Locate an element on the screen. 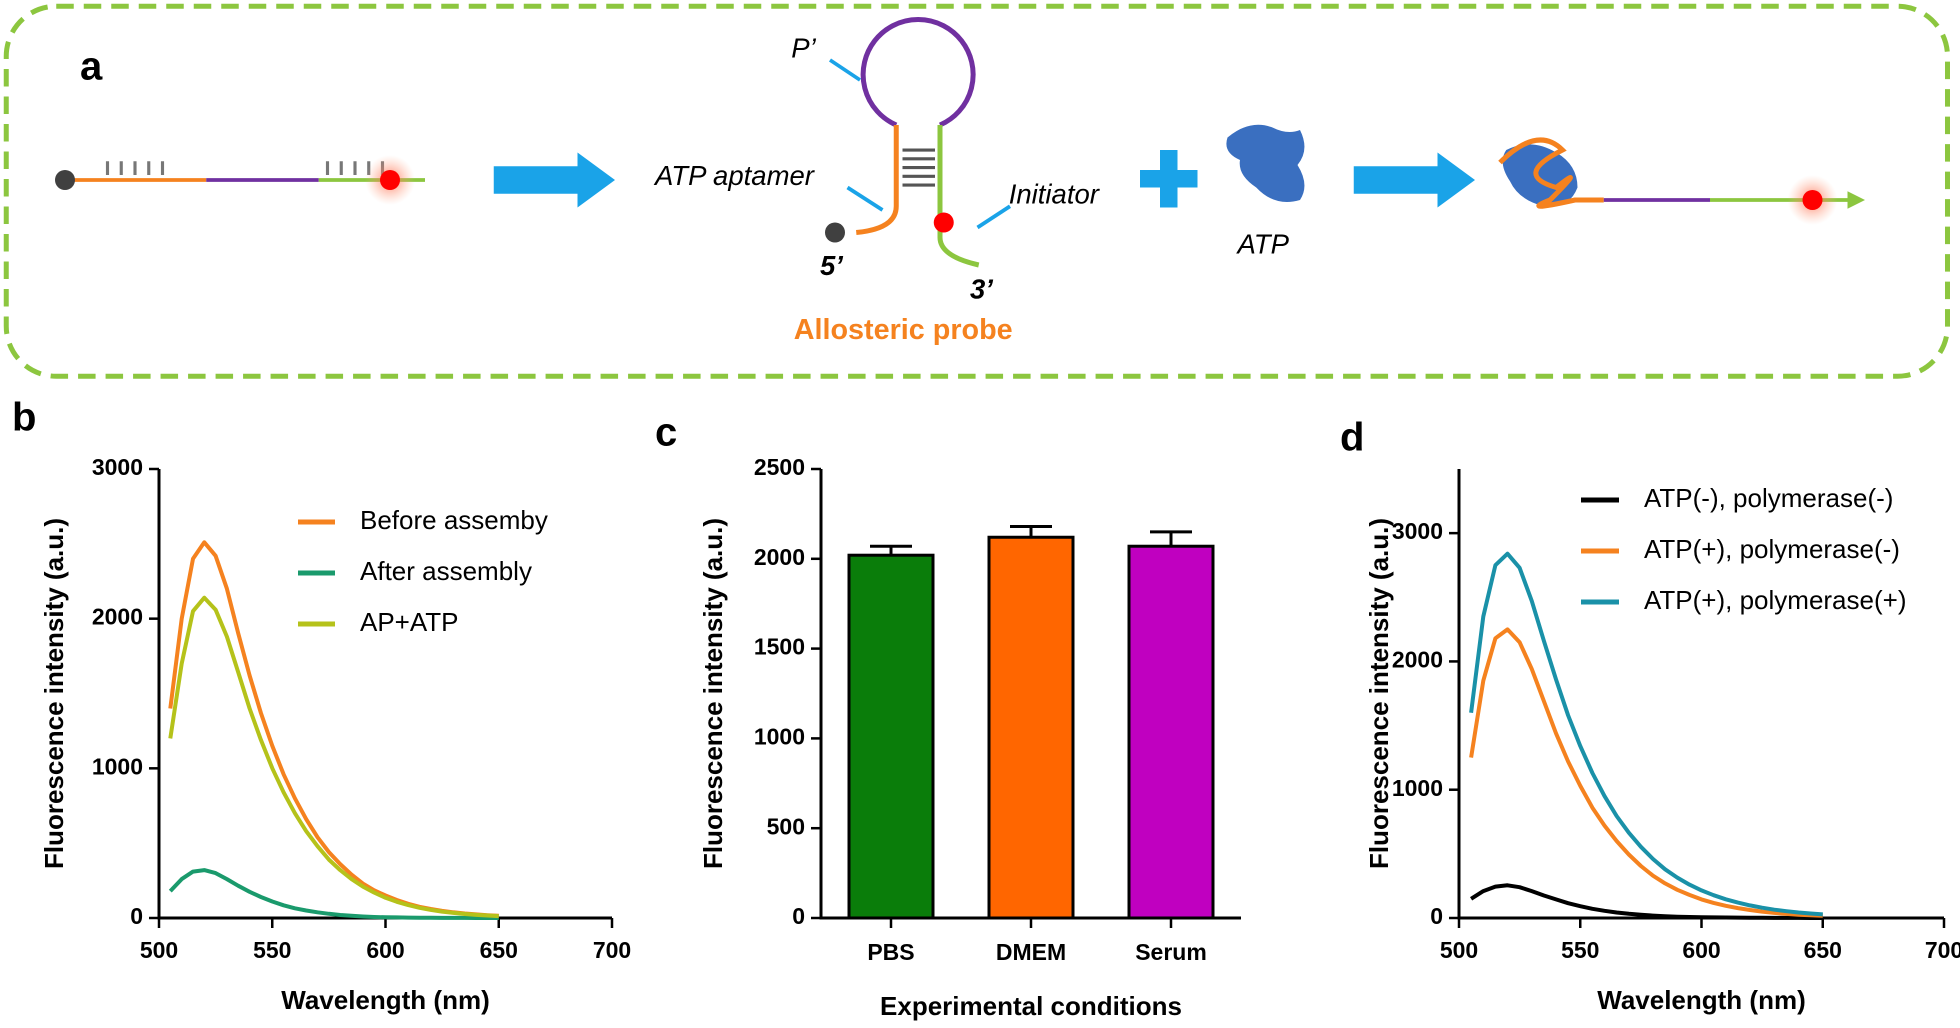 Image resolution: width=1960 pixels, height=1028 pixels. panel-letter: d is located at coordinates (1352, 438).